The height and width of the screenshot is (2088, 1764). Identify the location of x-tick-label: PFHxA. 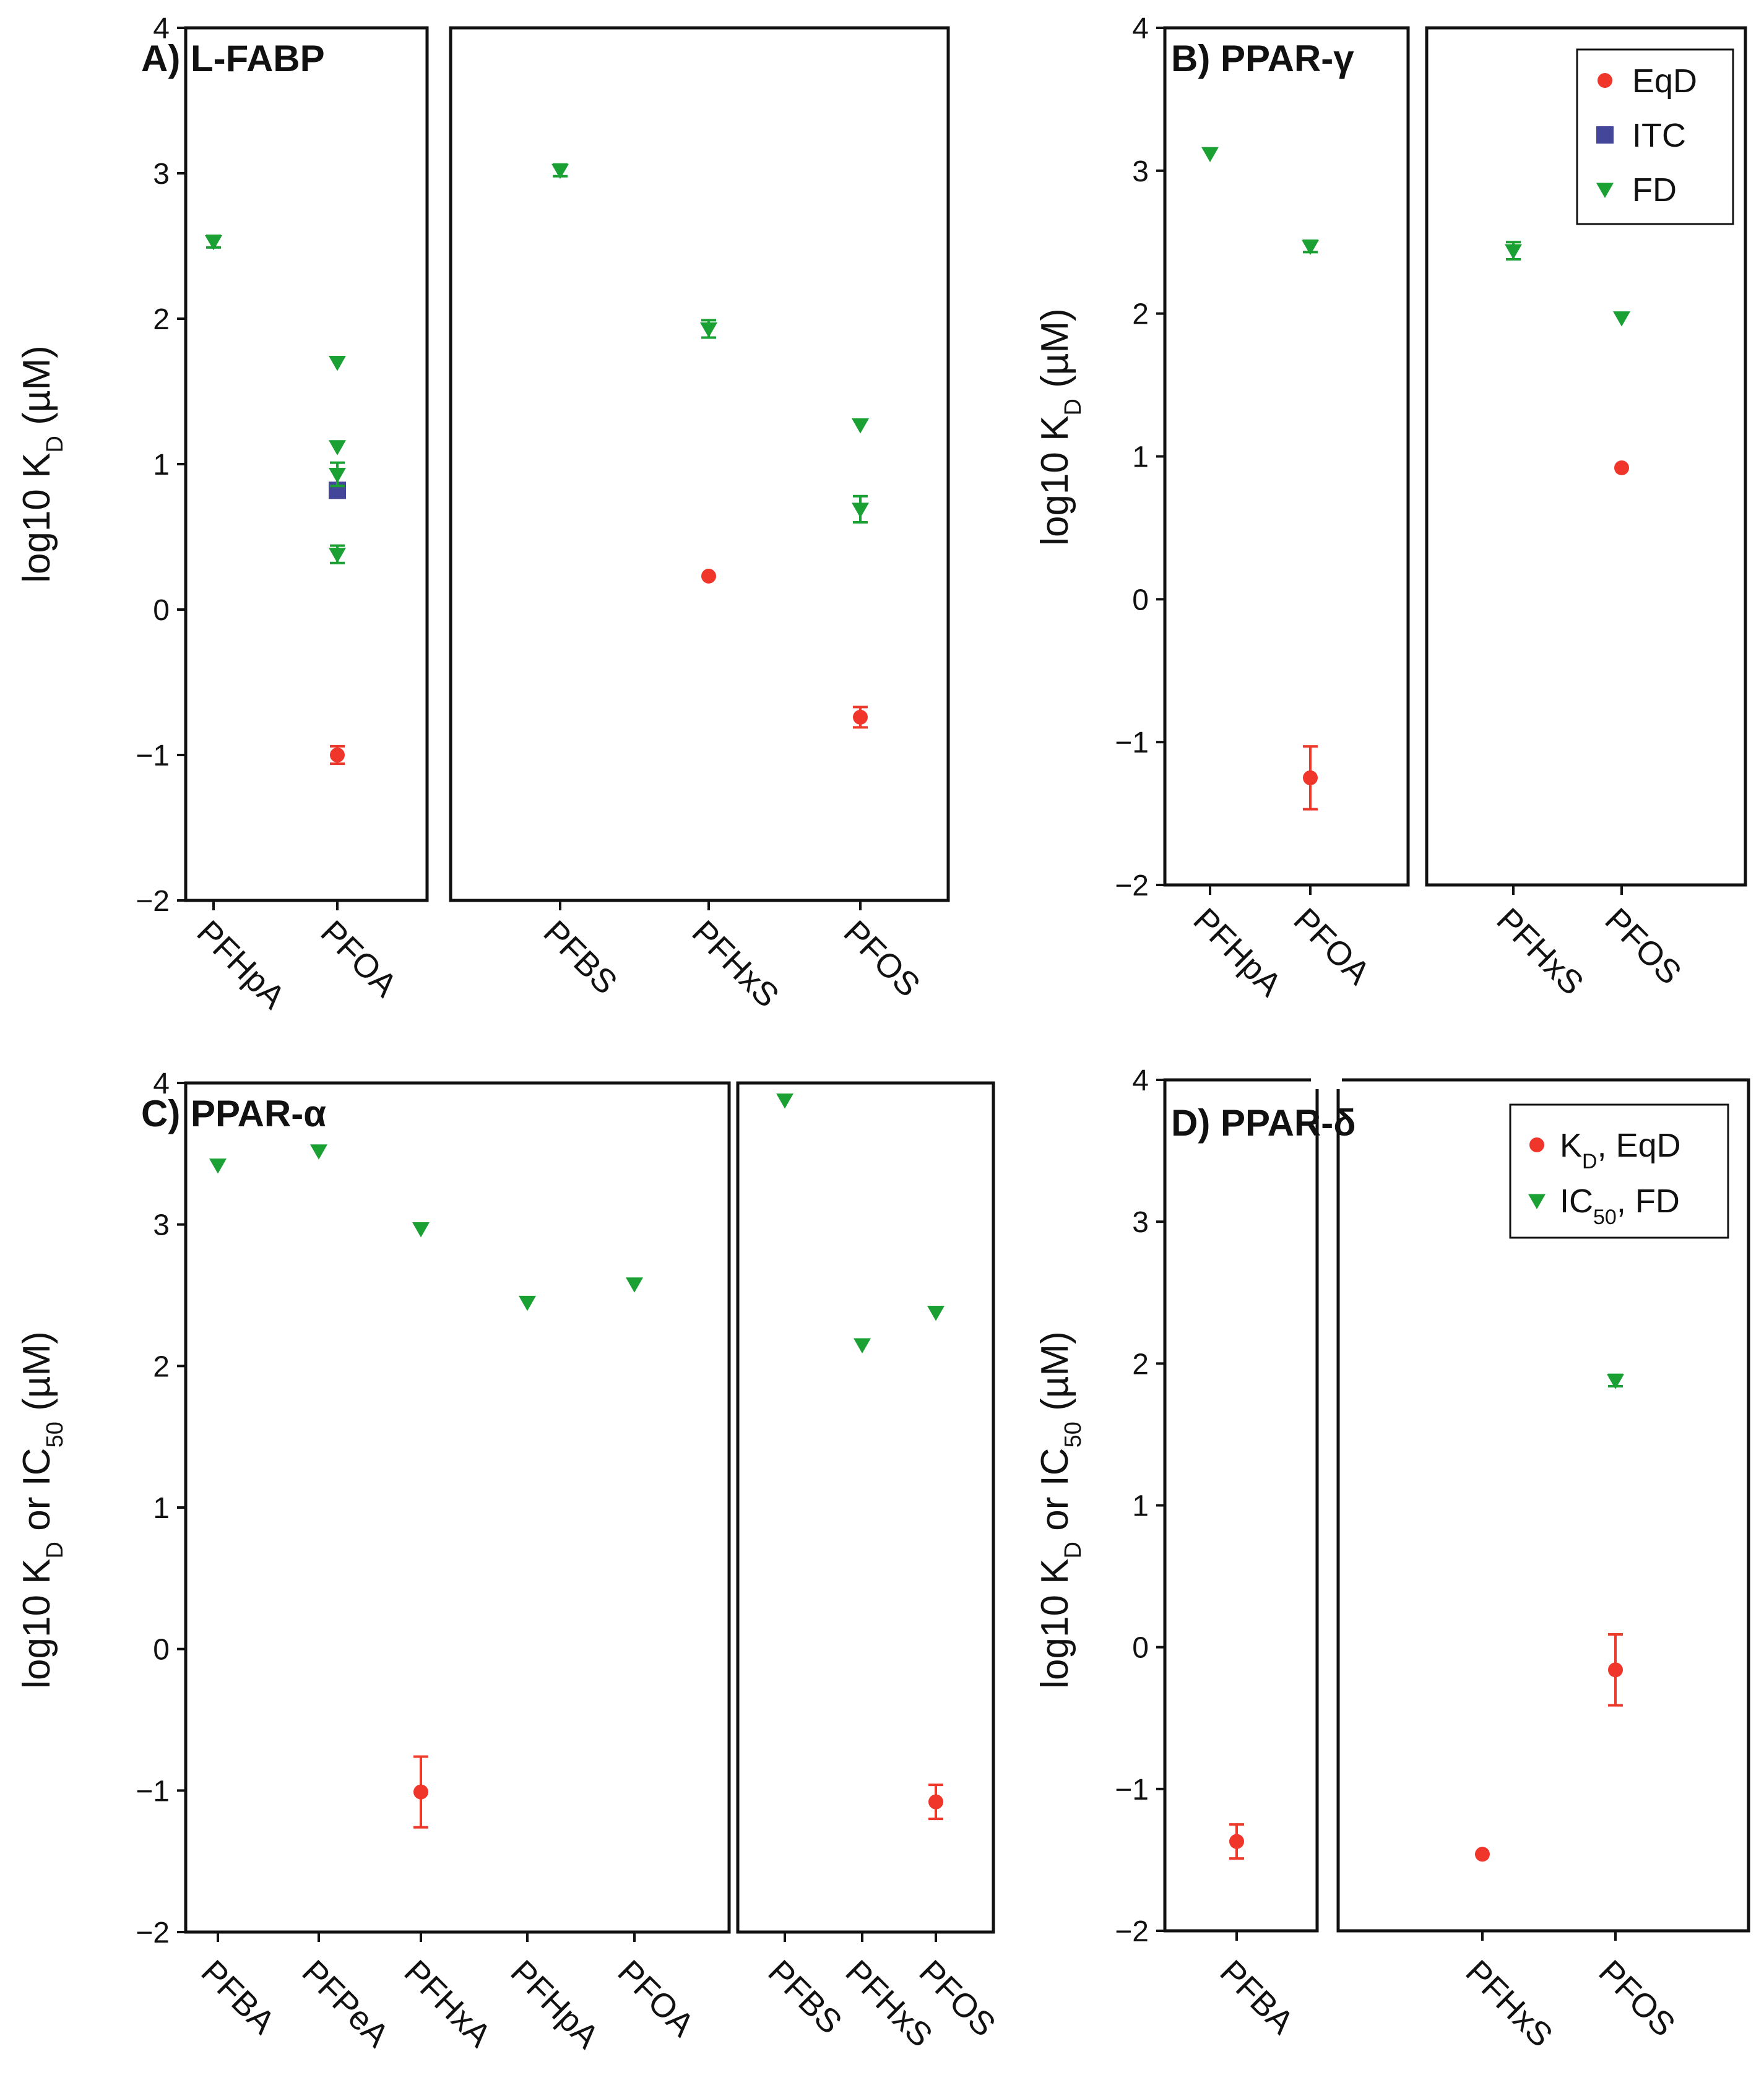
(447, 2004).